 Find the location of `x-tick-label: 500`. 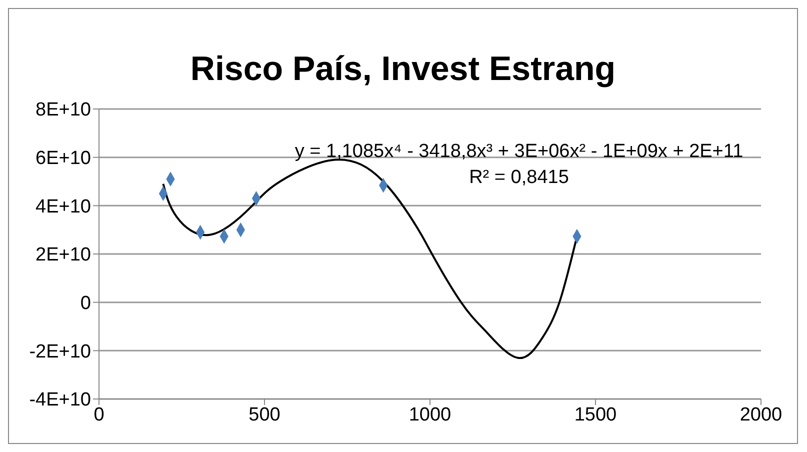

x-tick-label: 500 is located at coordinates (264, 415).